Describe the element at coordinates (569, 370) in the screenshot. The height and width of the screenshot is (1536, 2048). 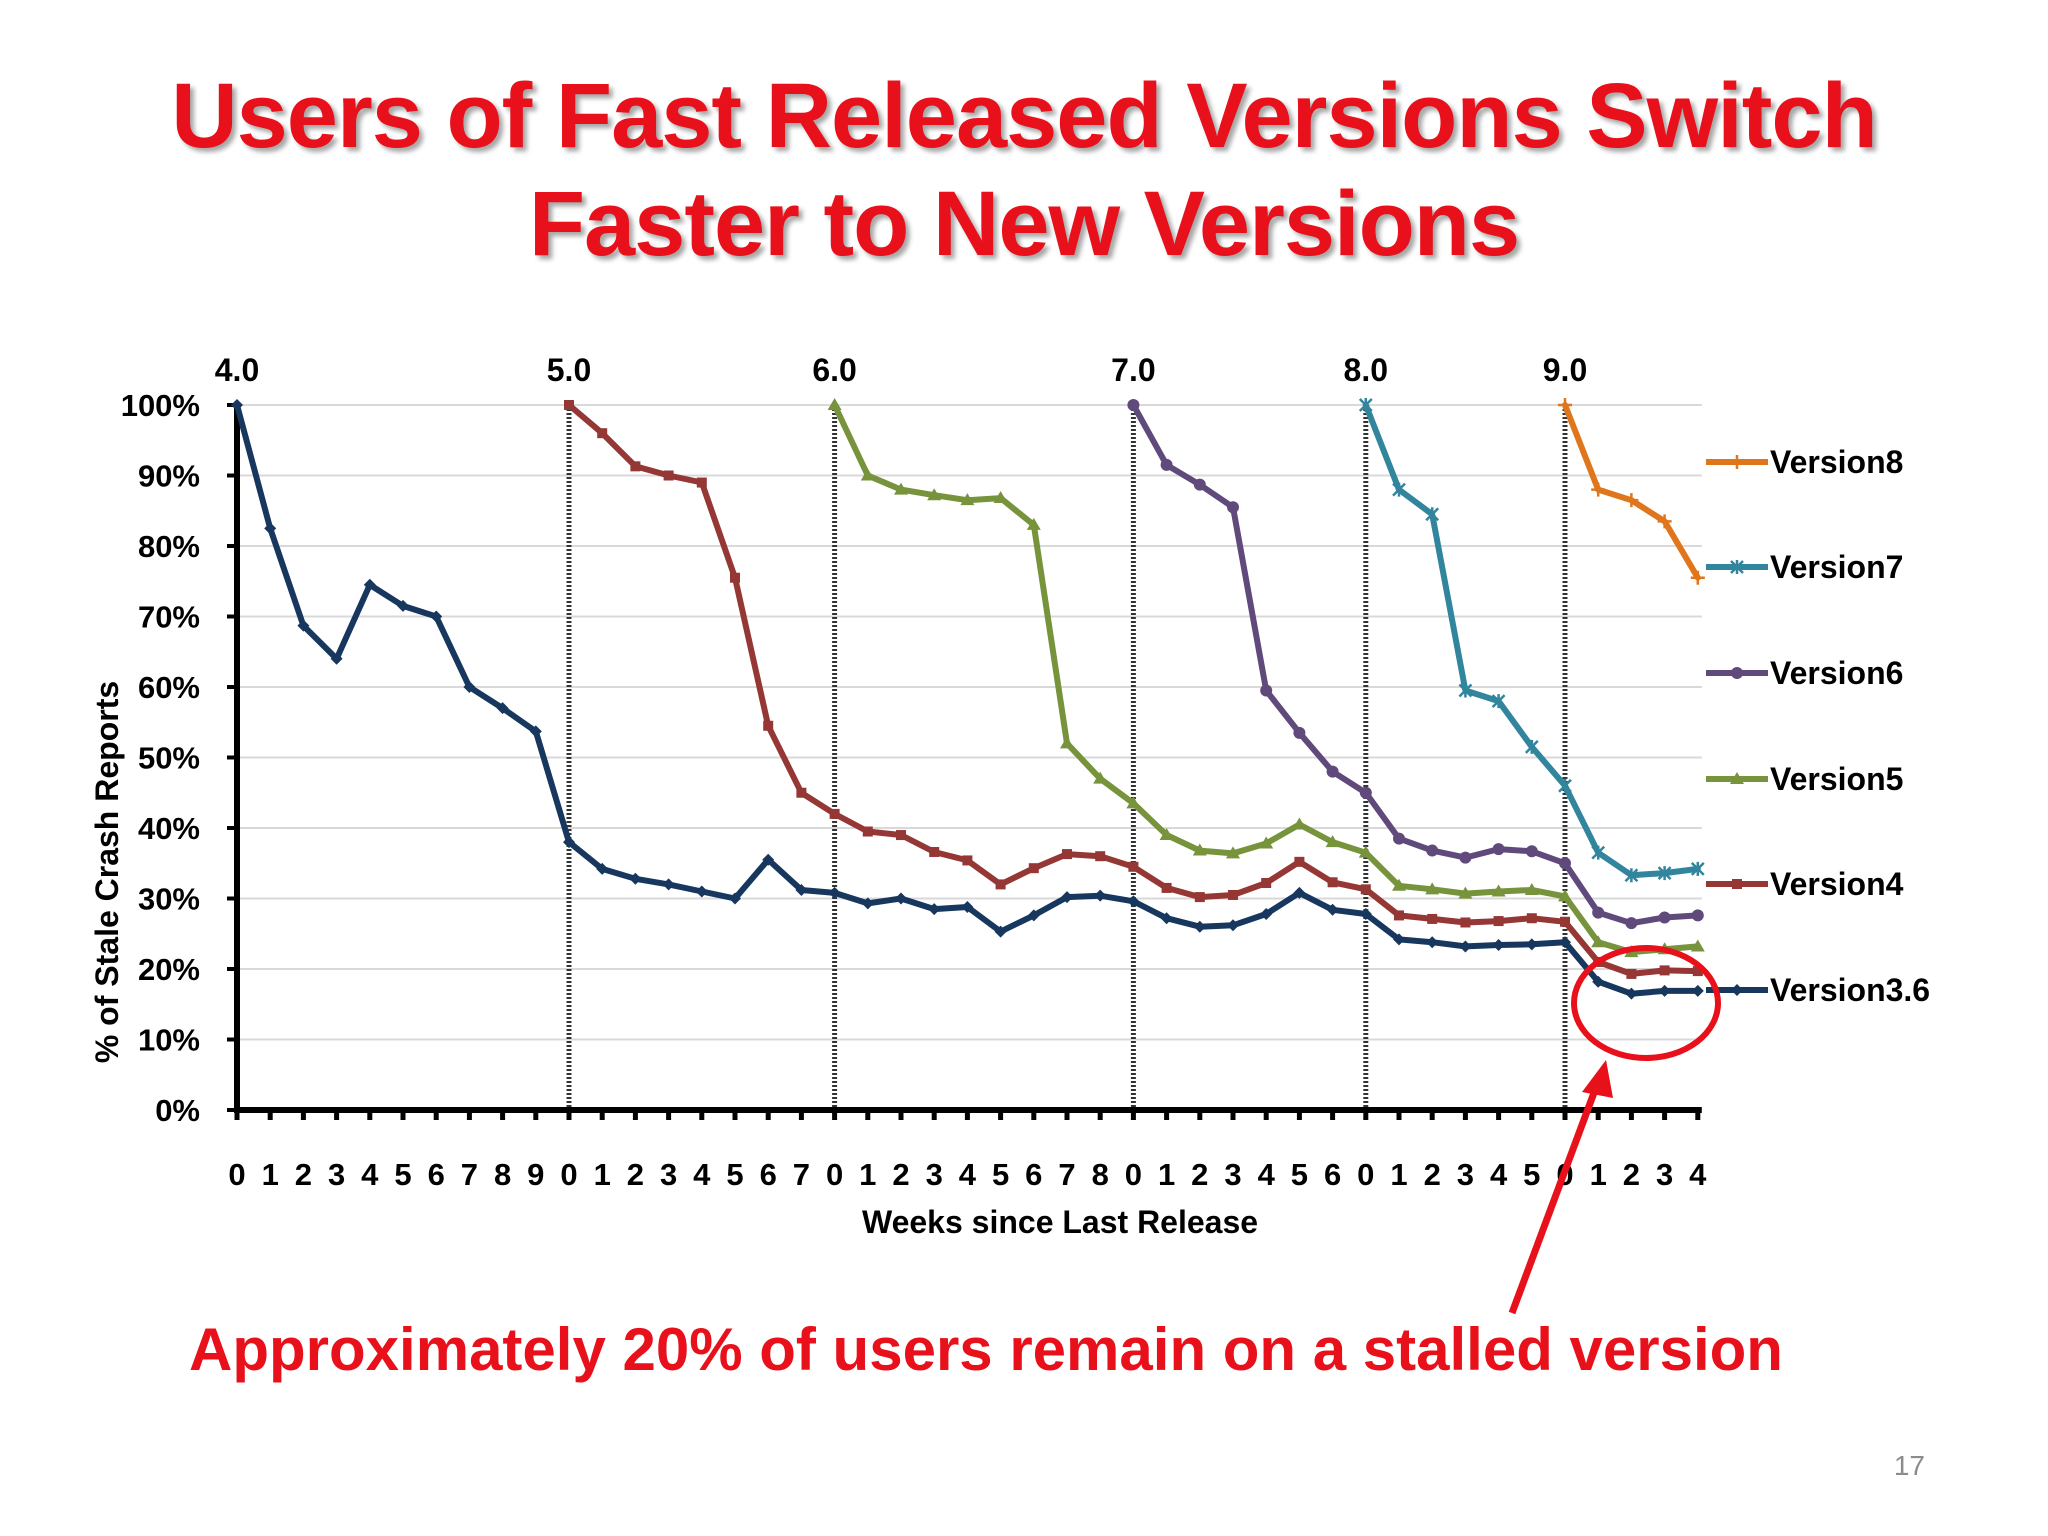
I see `release-label: 5.0` at that location.